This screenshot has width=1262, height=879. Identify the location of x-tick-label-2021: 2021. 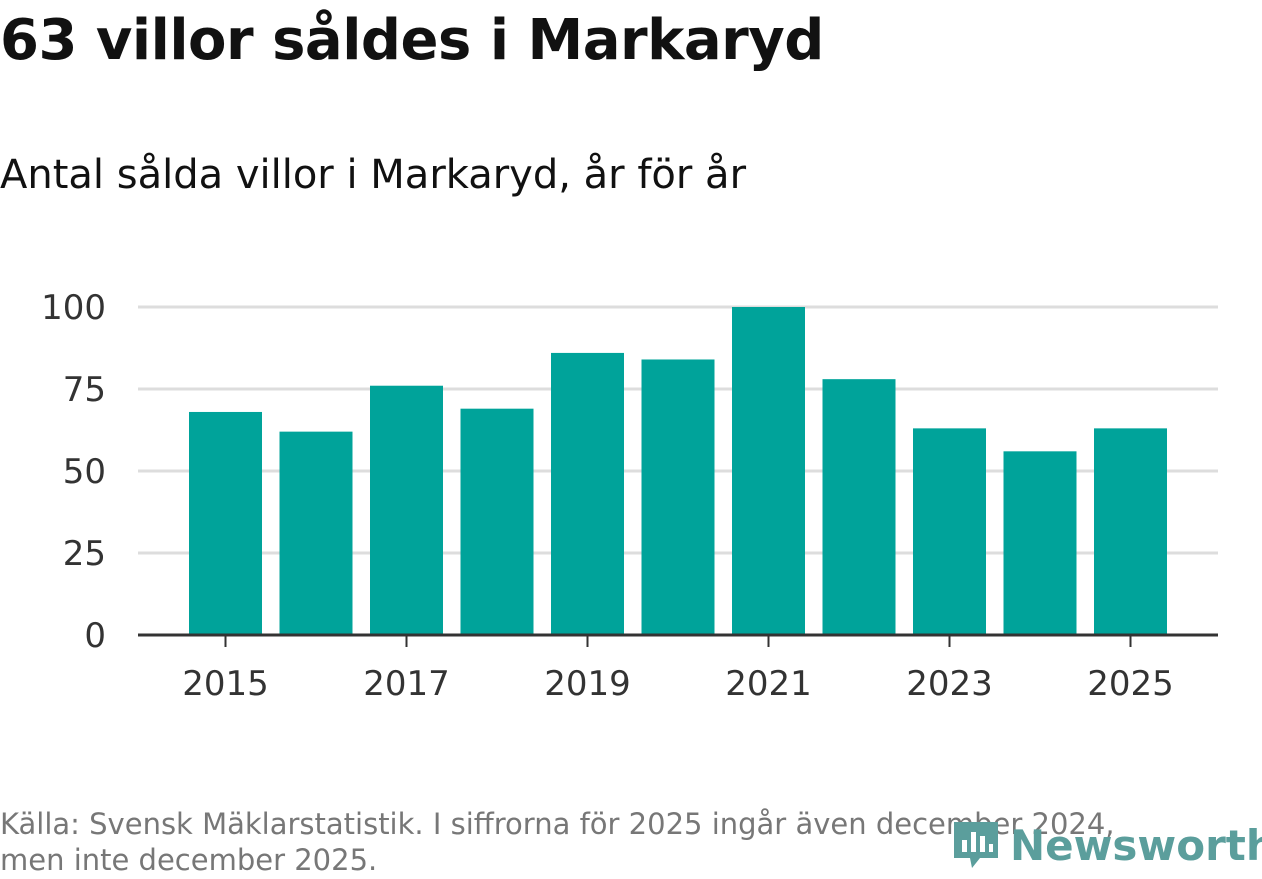
(768, 684).